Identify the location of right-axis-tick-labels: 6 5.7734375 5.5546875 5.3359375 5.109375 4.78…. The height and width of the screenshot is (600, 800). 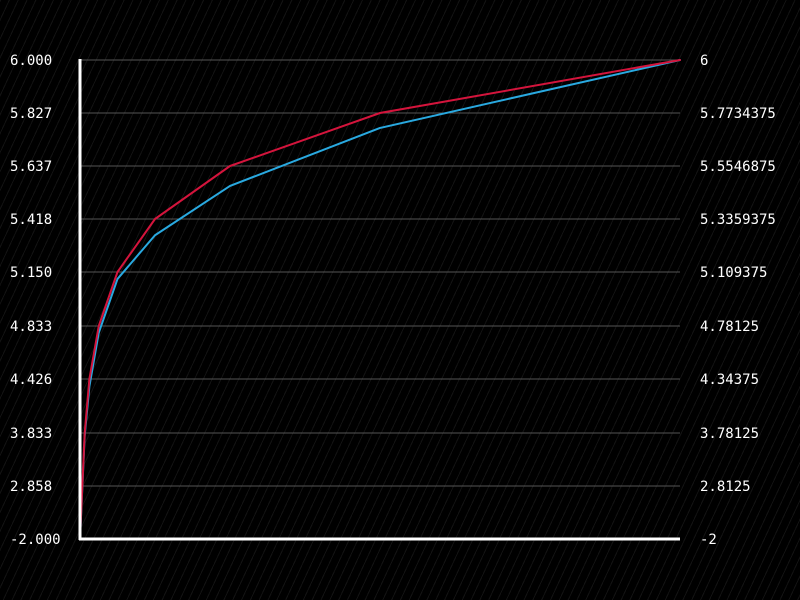
(738, 300).